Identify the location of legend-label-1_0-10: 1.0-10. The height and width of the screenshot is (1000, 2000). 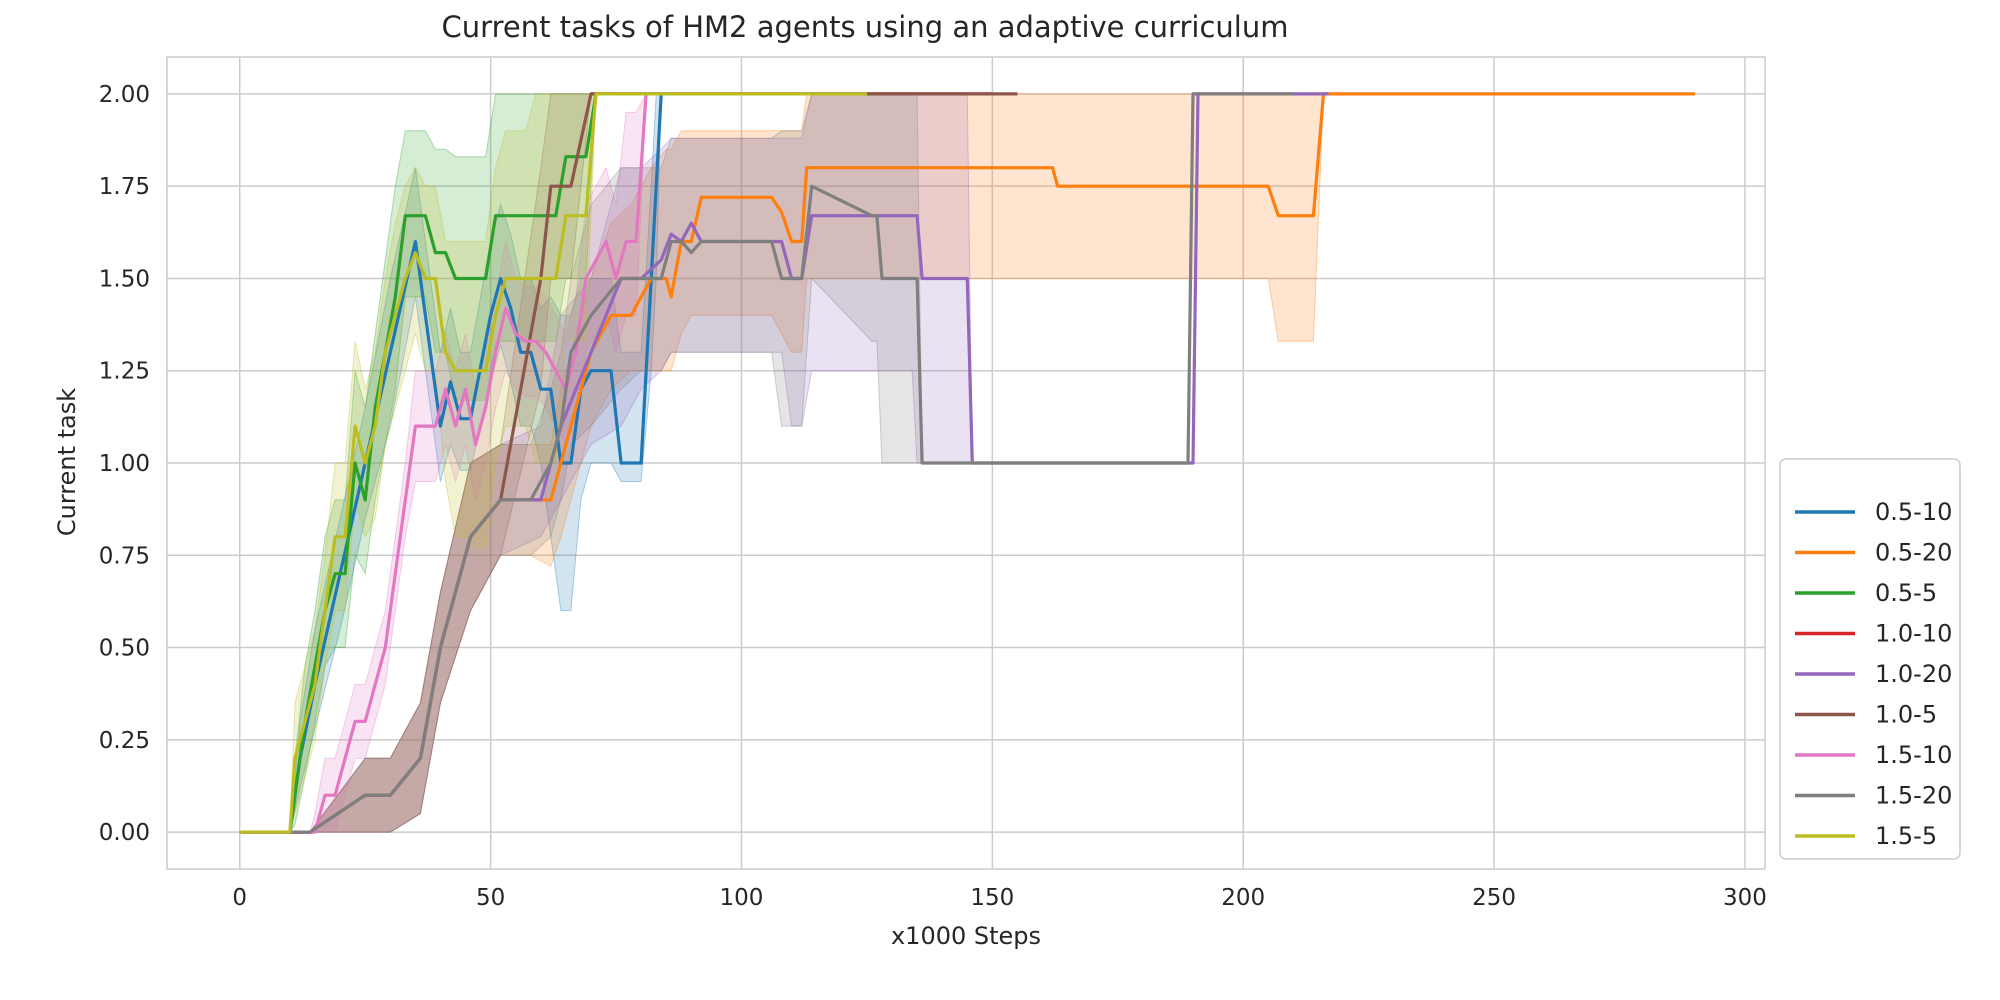
(1913, 634).